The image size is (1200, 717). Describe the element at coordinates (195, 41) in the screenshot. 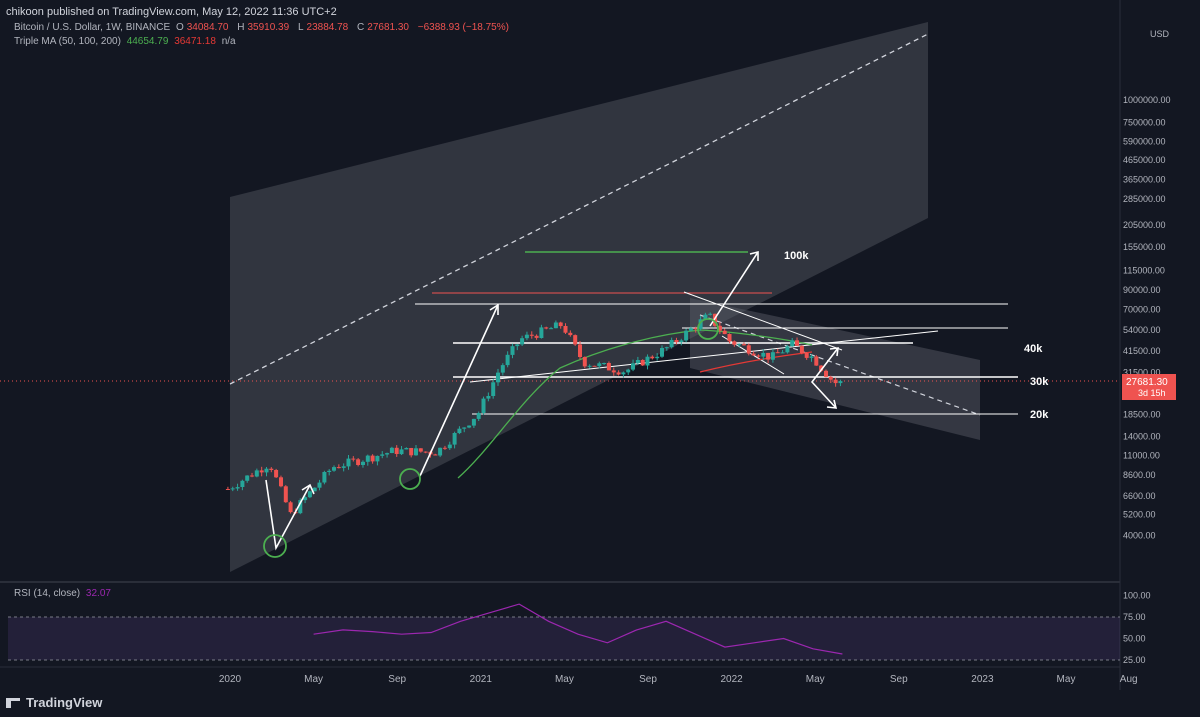

I see `ma100-value: 36471.18` at that location.